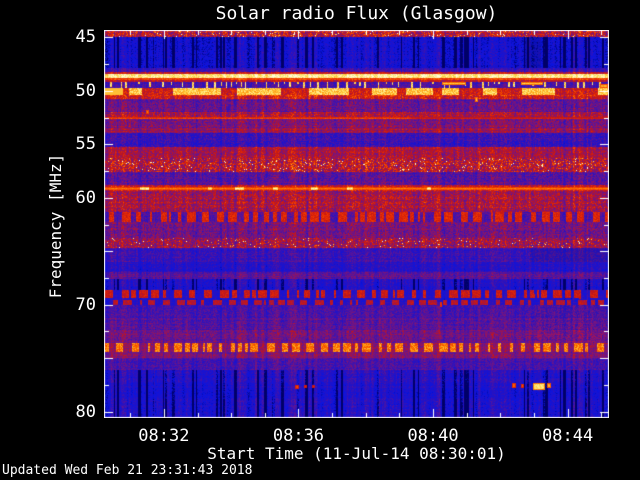 The image size is (640, 480). What do you see at coordinates (568, 436) in the screenshot?
I see `x-tick-label: 08:44` at bounding box center [568, 436].